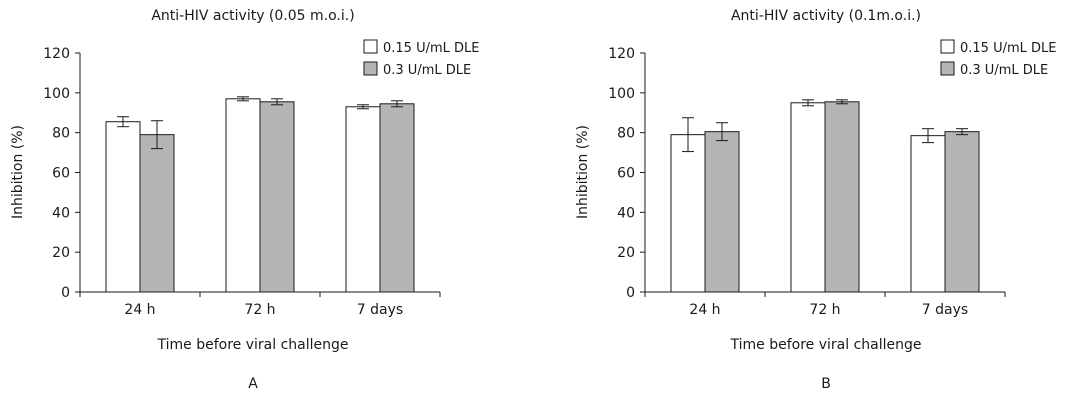 Image resolution: width=1071 pixels, height=400 pixels. What do you see at coordinates (253, 384) in the screenshot?
I see `panel-label: A` at bounding box center [253, 384].